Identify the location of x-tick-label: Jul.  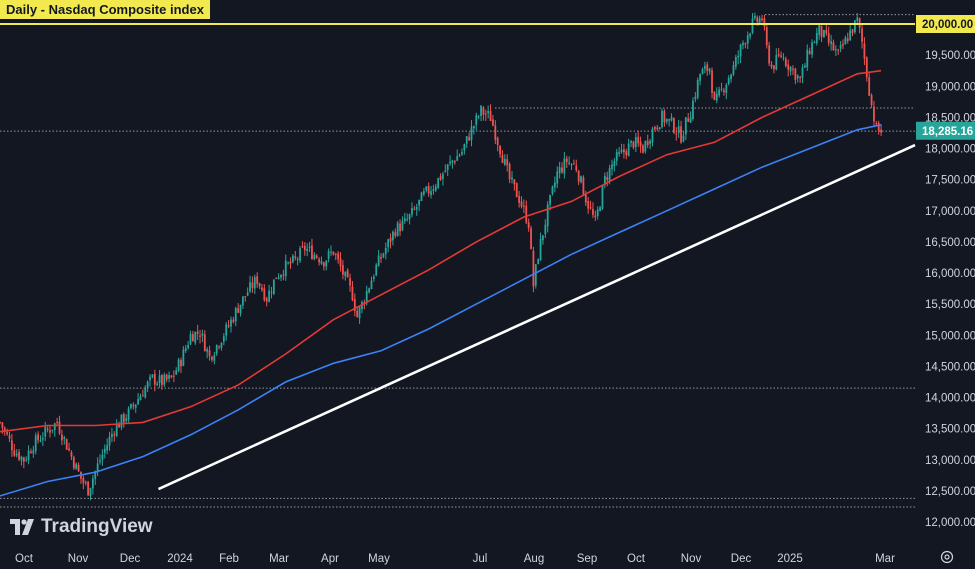
(480, 559).